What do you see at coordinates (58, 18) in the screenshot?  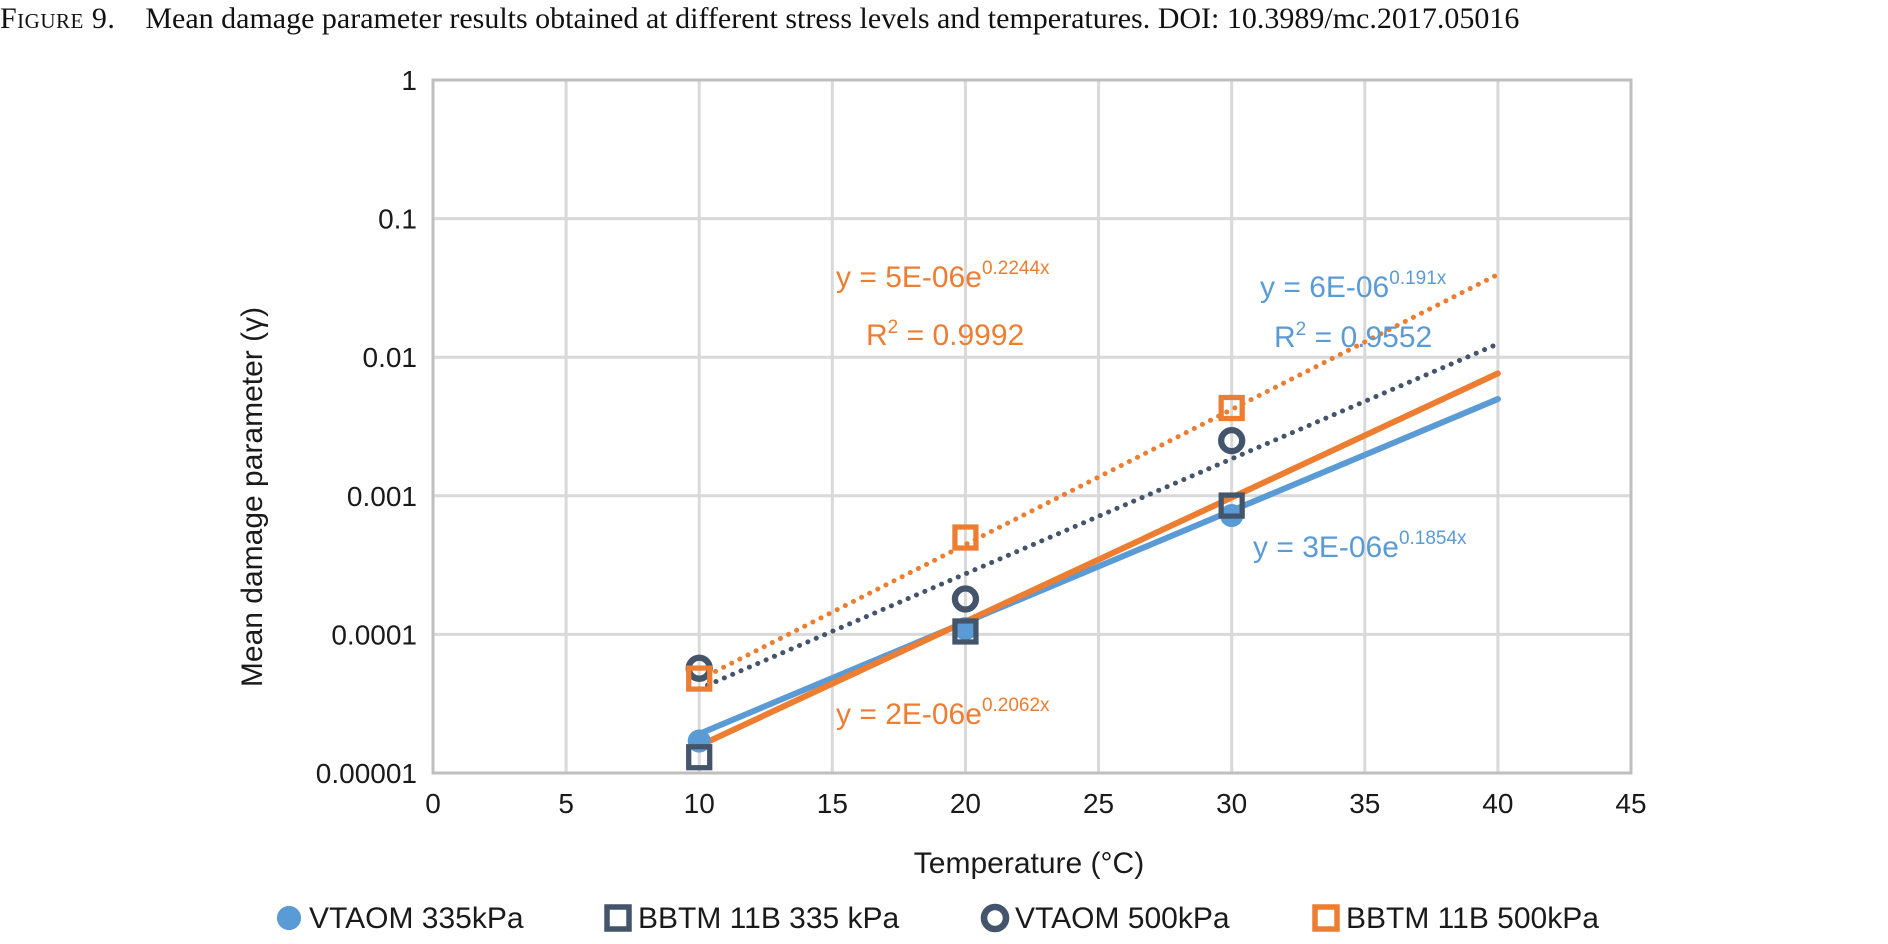 I see `figure-label: Figure 9.` at bounding box center [58, 18].